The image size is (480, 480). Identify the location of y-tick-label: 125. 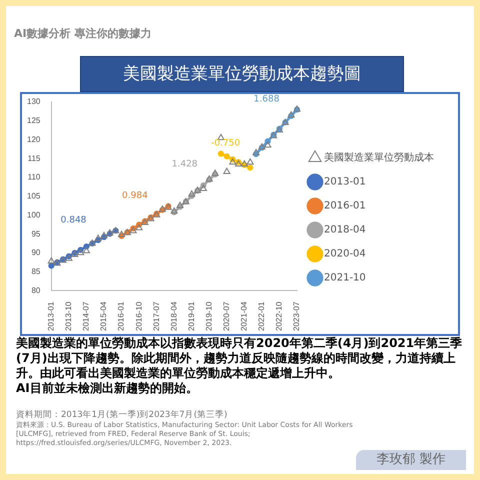
(33, 121).